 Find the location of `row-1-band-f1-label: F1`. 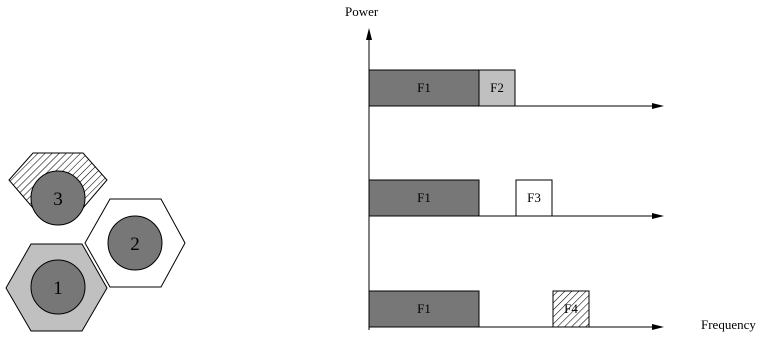

row-1-band-f1-label: F1 is located at coordinates (424, 87).